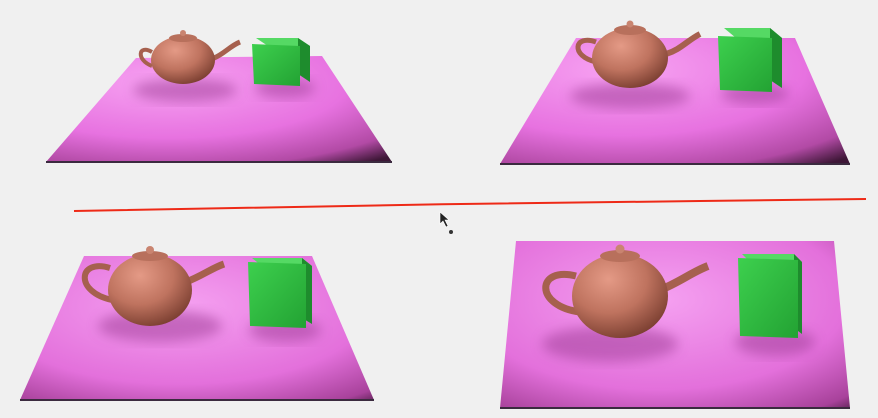 This screenshot has height=418, width=878. Describe the element at coordinates (470, 205) in the screenshot. I see `divider-line` at that location.